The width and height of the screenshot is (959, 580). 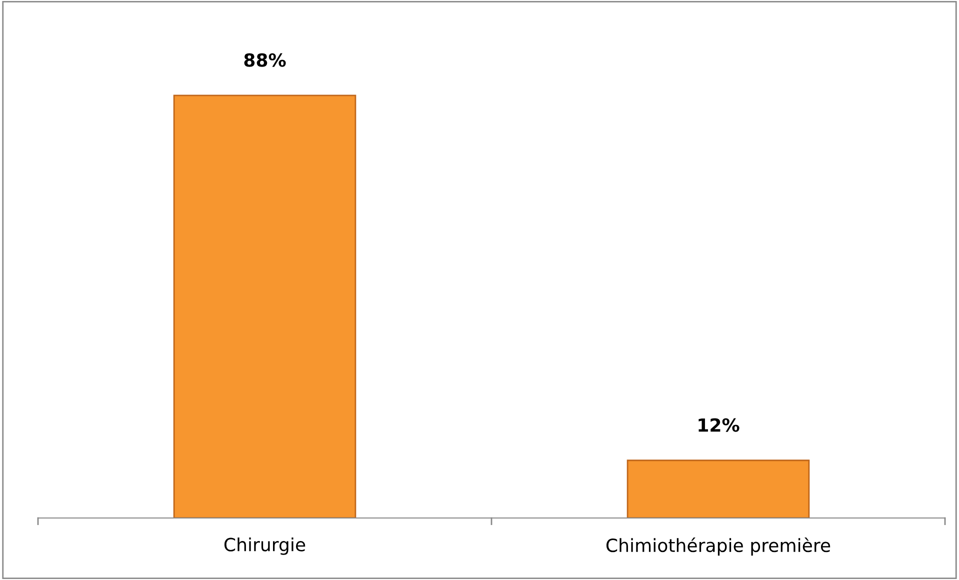 I want to click on data-label: 12%, so click(x=719, y=425).